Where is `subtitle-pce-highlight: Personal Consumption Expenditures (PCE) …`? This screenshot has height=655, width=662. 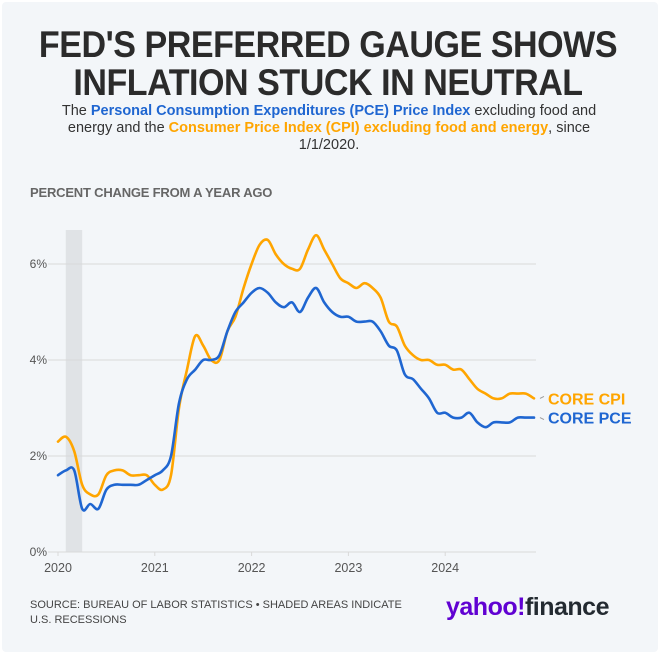 subtitle-pce-highlight: Personal Consumption Expenditures (PCE) … is located at coordinates (280, 111).